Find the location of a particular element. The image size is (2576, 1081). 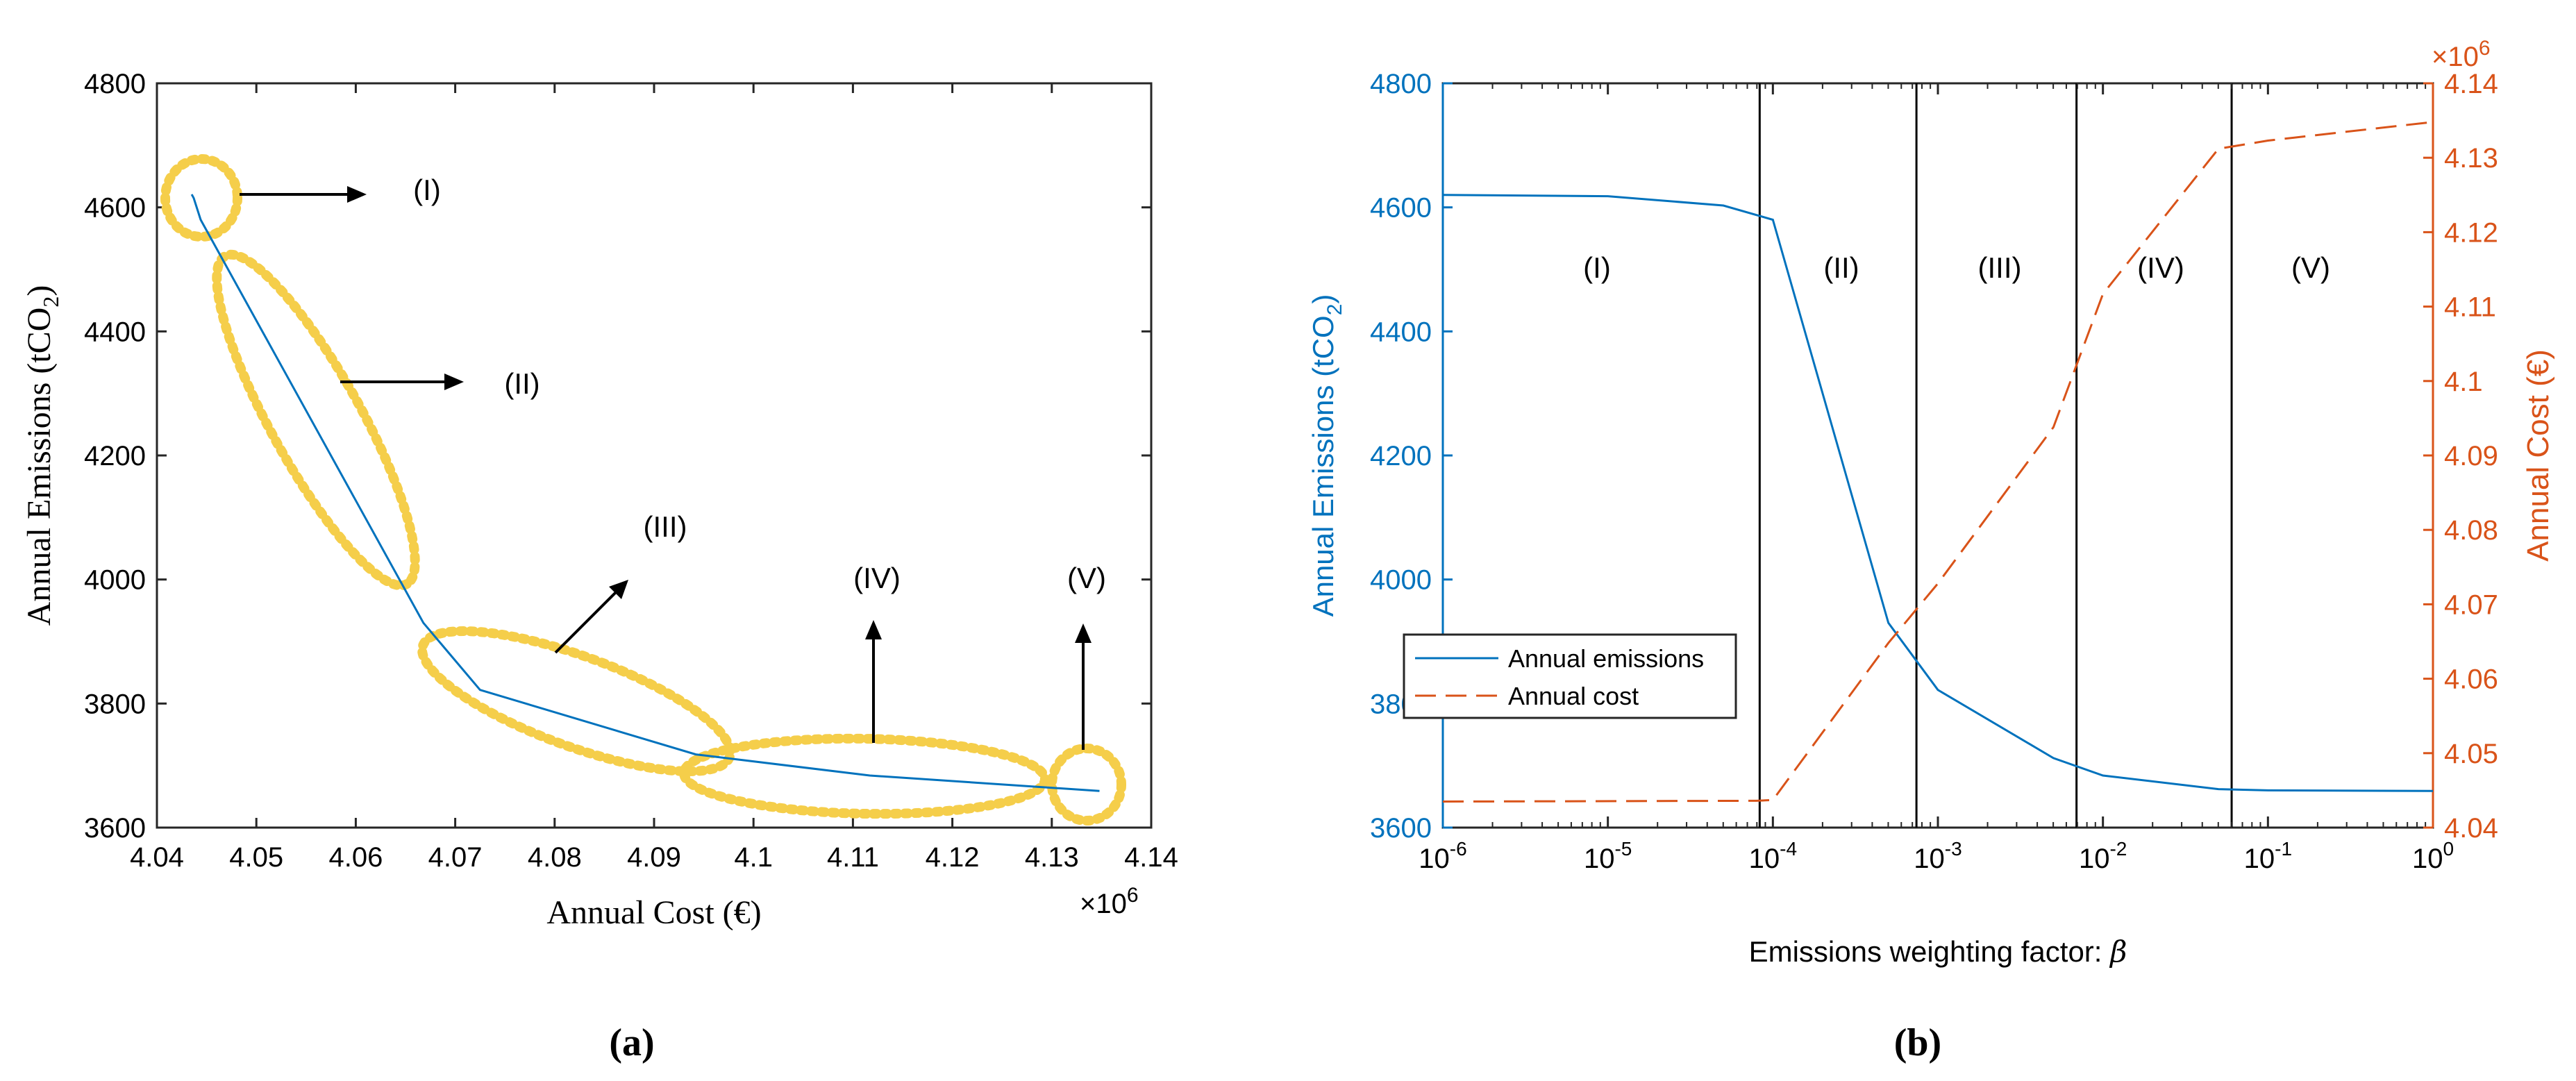

a-x-tick-label: 4.09 is located at coordinates (654, 857).